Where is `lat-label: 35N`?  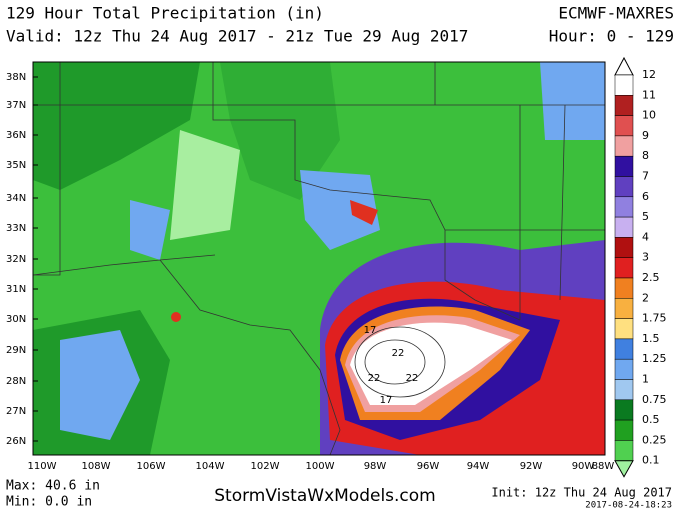 lat-label: 35N is located at coordinates (16, 165).